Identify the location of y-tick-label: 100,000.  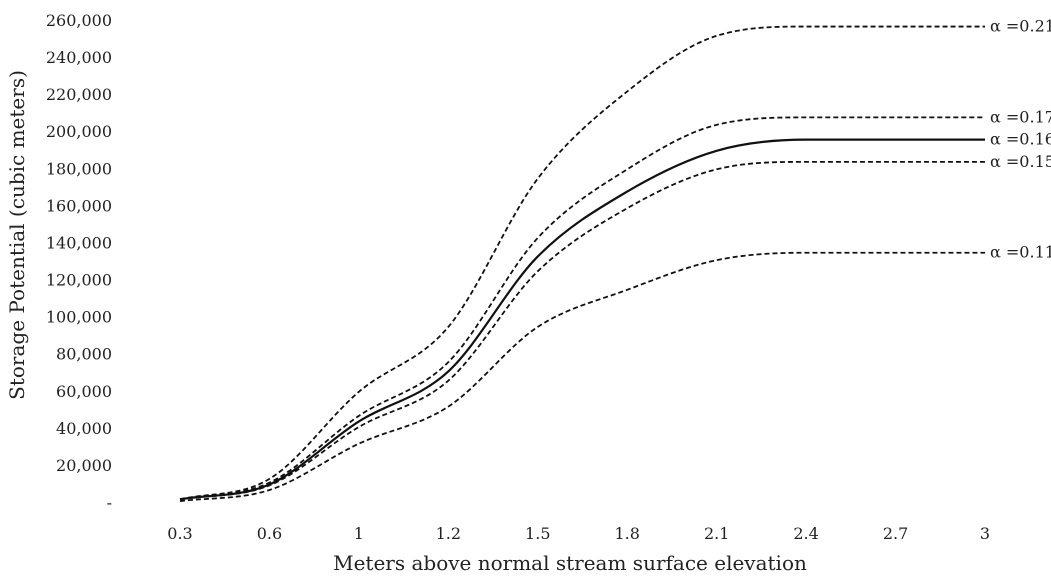
(79, 317).